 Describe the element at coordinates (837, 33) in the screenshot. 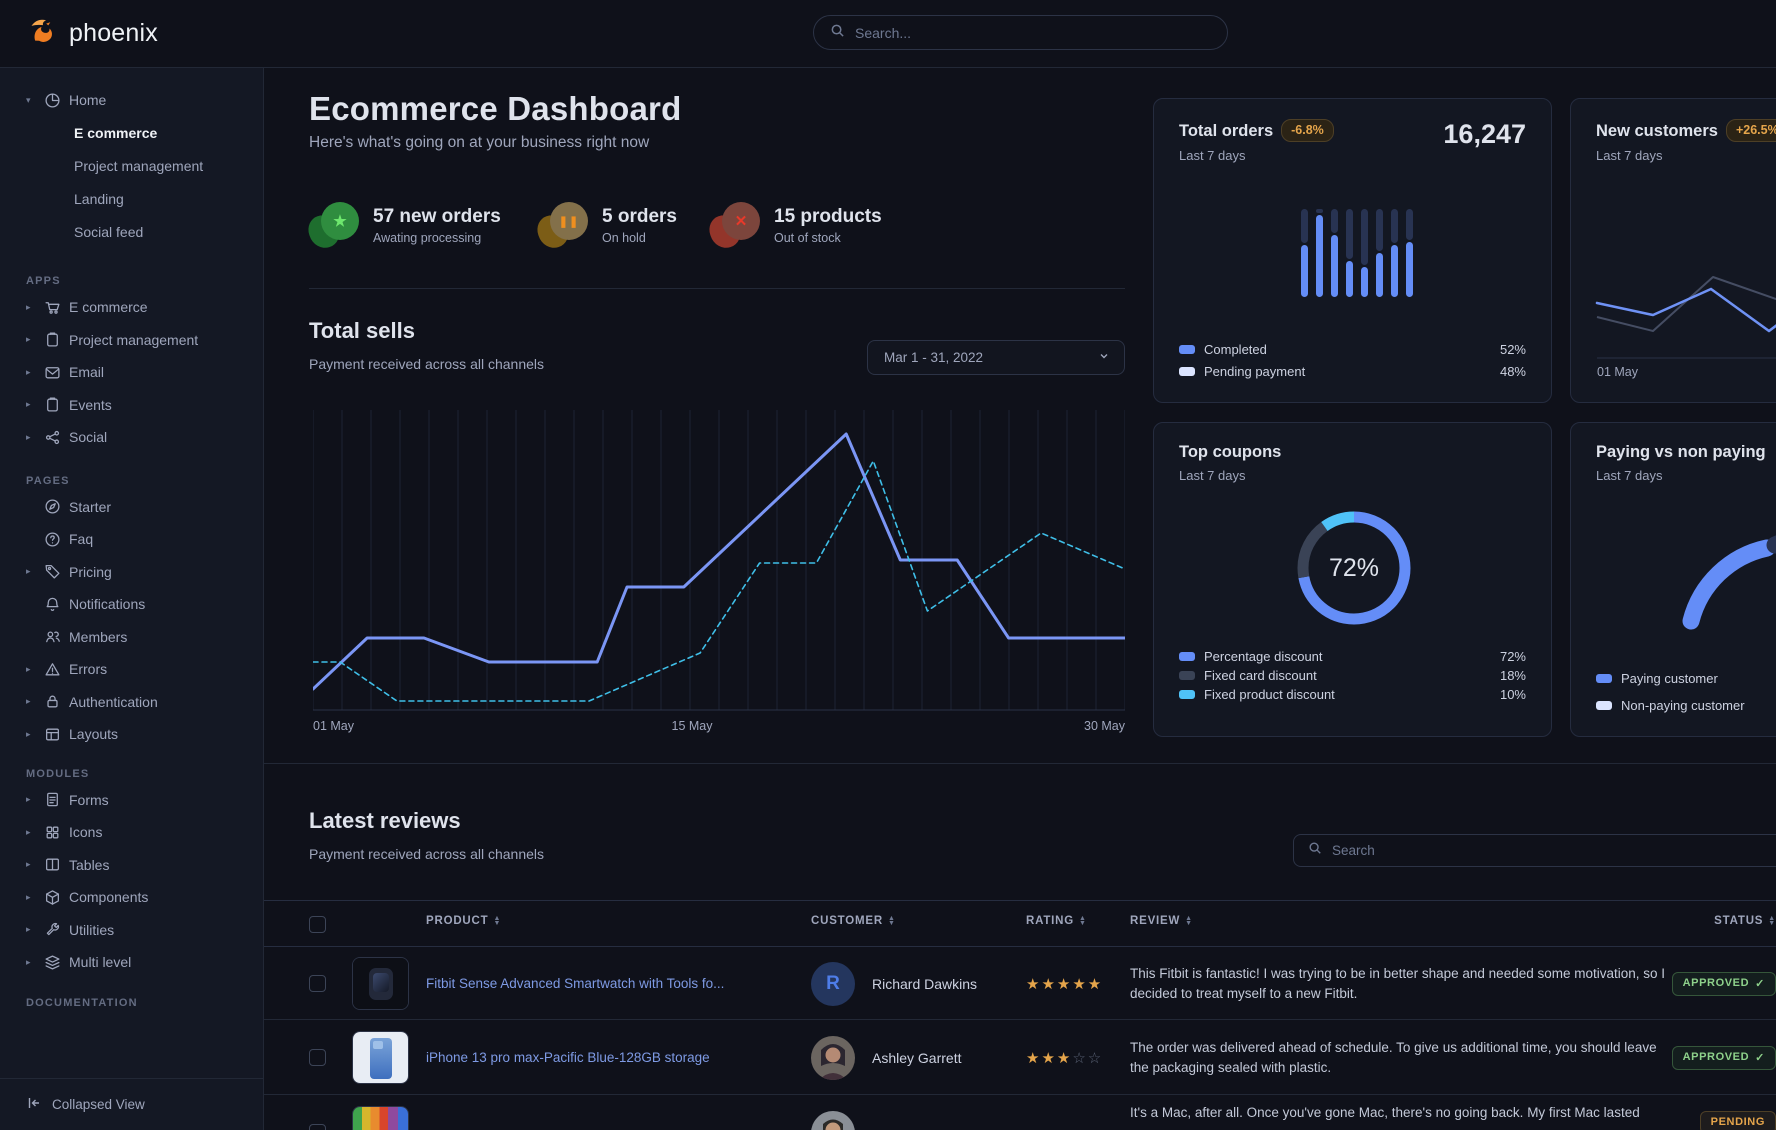

I see `search-icon` at that location.